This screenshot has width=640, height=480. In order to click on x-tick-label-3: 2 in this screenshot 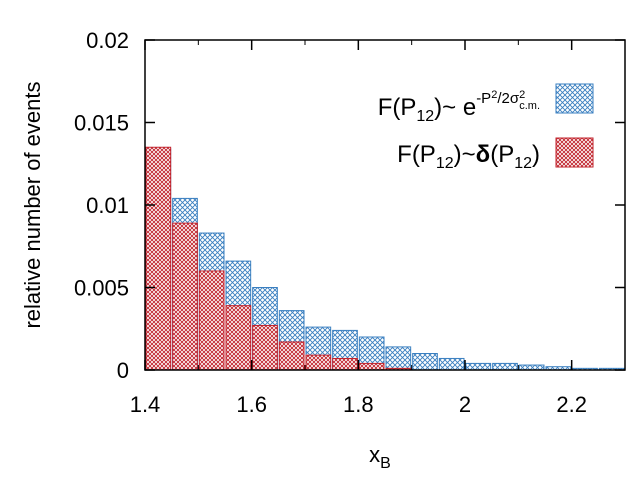, I will do `click(465, 404)`.